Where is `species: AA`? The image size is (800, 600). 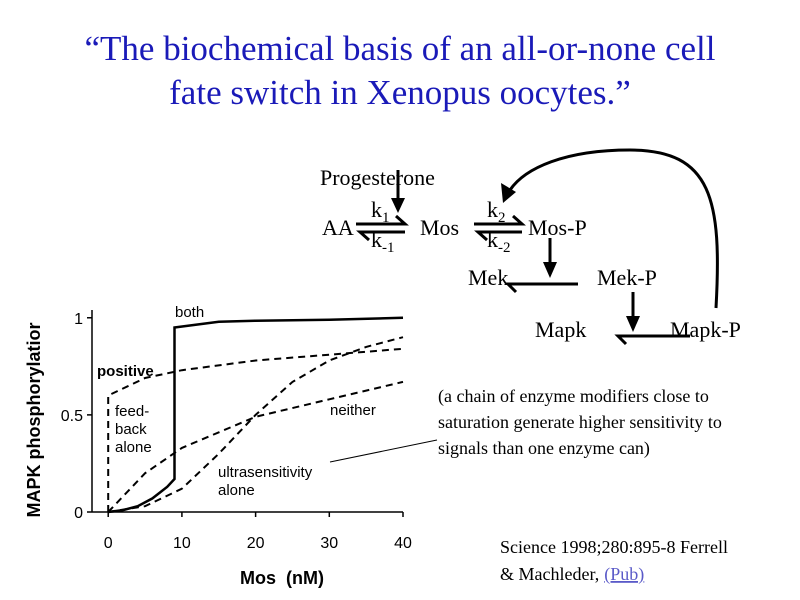 species: AA is located at coordinates (338, 227).